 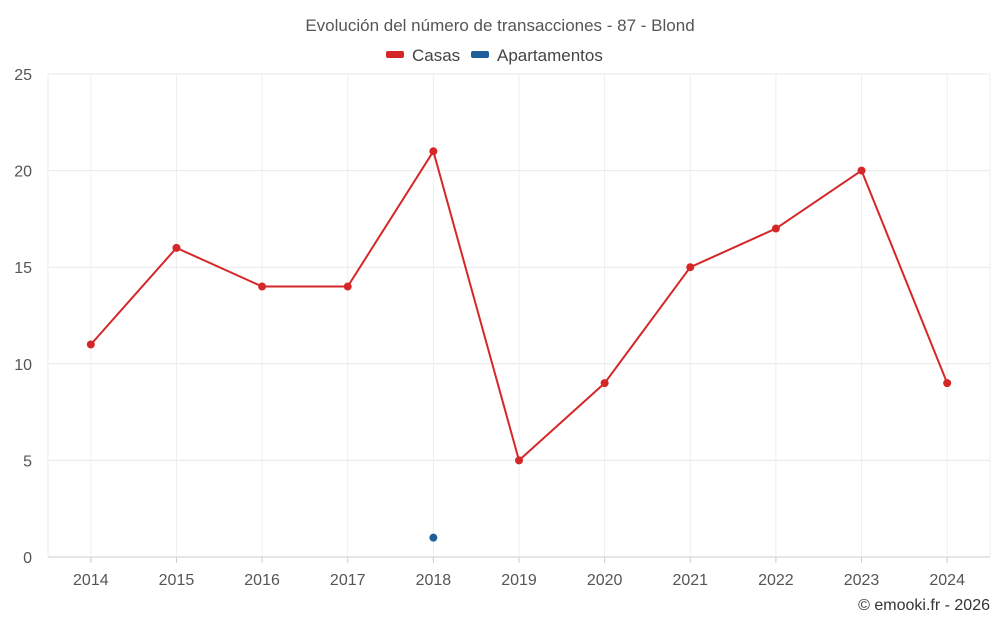 I want to click on data-point-casas-2022, so click(x=775, y=228).